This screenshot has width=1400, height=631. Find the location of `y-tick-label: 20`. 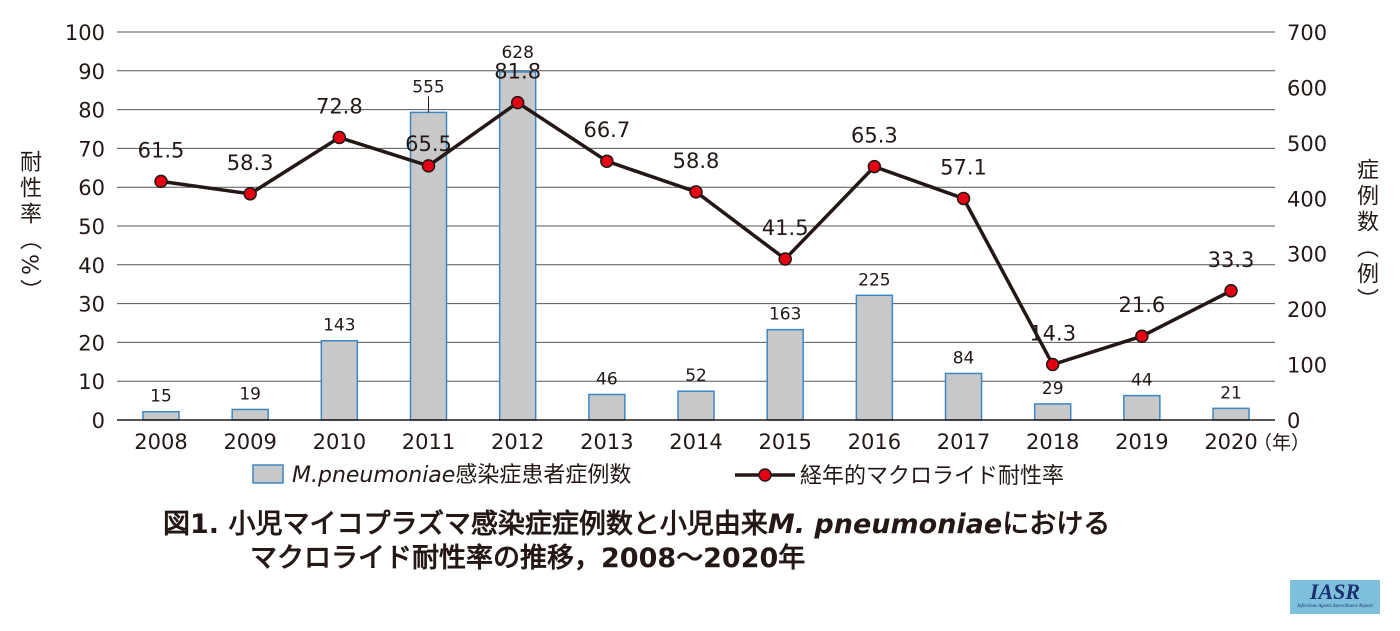

y-tick-label: 20 is located at coordinates (91, 343).